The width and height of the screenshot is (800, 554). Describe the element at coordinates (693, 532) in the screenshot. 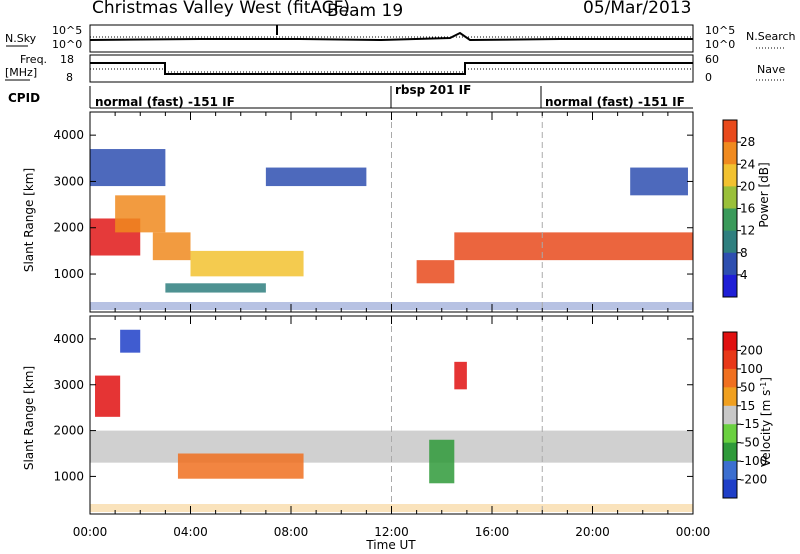

I see `xtick-label-6: 00:00` at that location.